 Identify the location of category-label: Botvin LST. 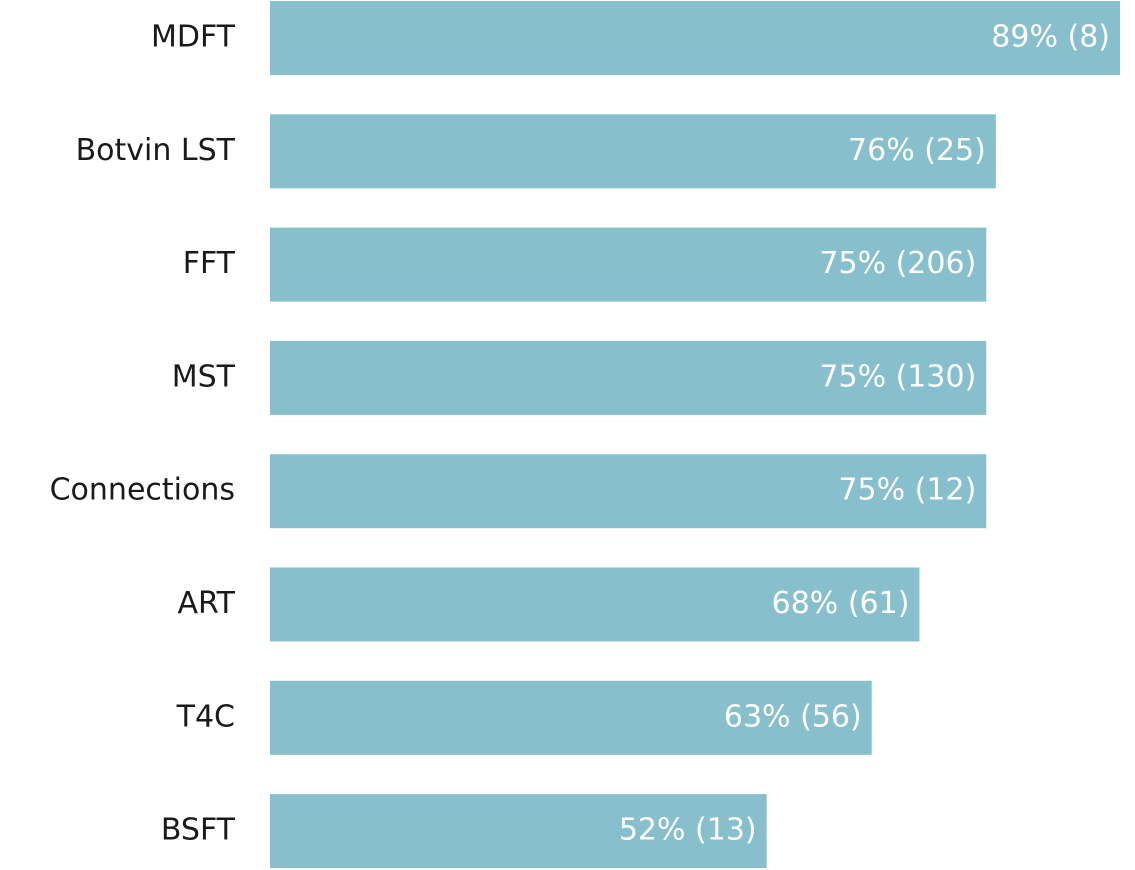
(156, 150).